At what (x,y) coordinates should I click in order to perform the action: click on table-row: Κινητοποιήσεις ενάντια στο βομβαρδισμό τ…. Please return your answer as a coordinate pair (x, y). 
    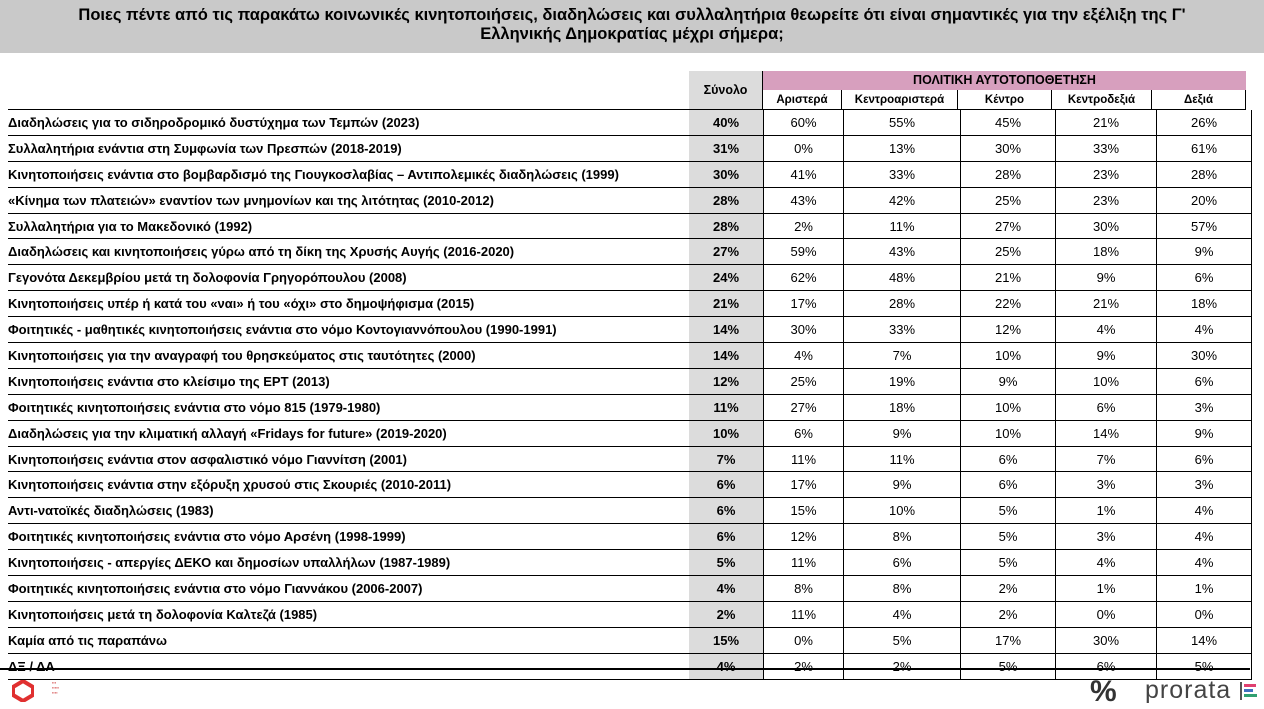
    Looking at the image, I should click on (630, 174).